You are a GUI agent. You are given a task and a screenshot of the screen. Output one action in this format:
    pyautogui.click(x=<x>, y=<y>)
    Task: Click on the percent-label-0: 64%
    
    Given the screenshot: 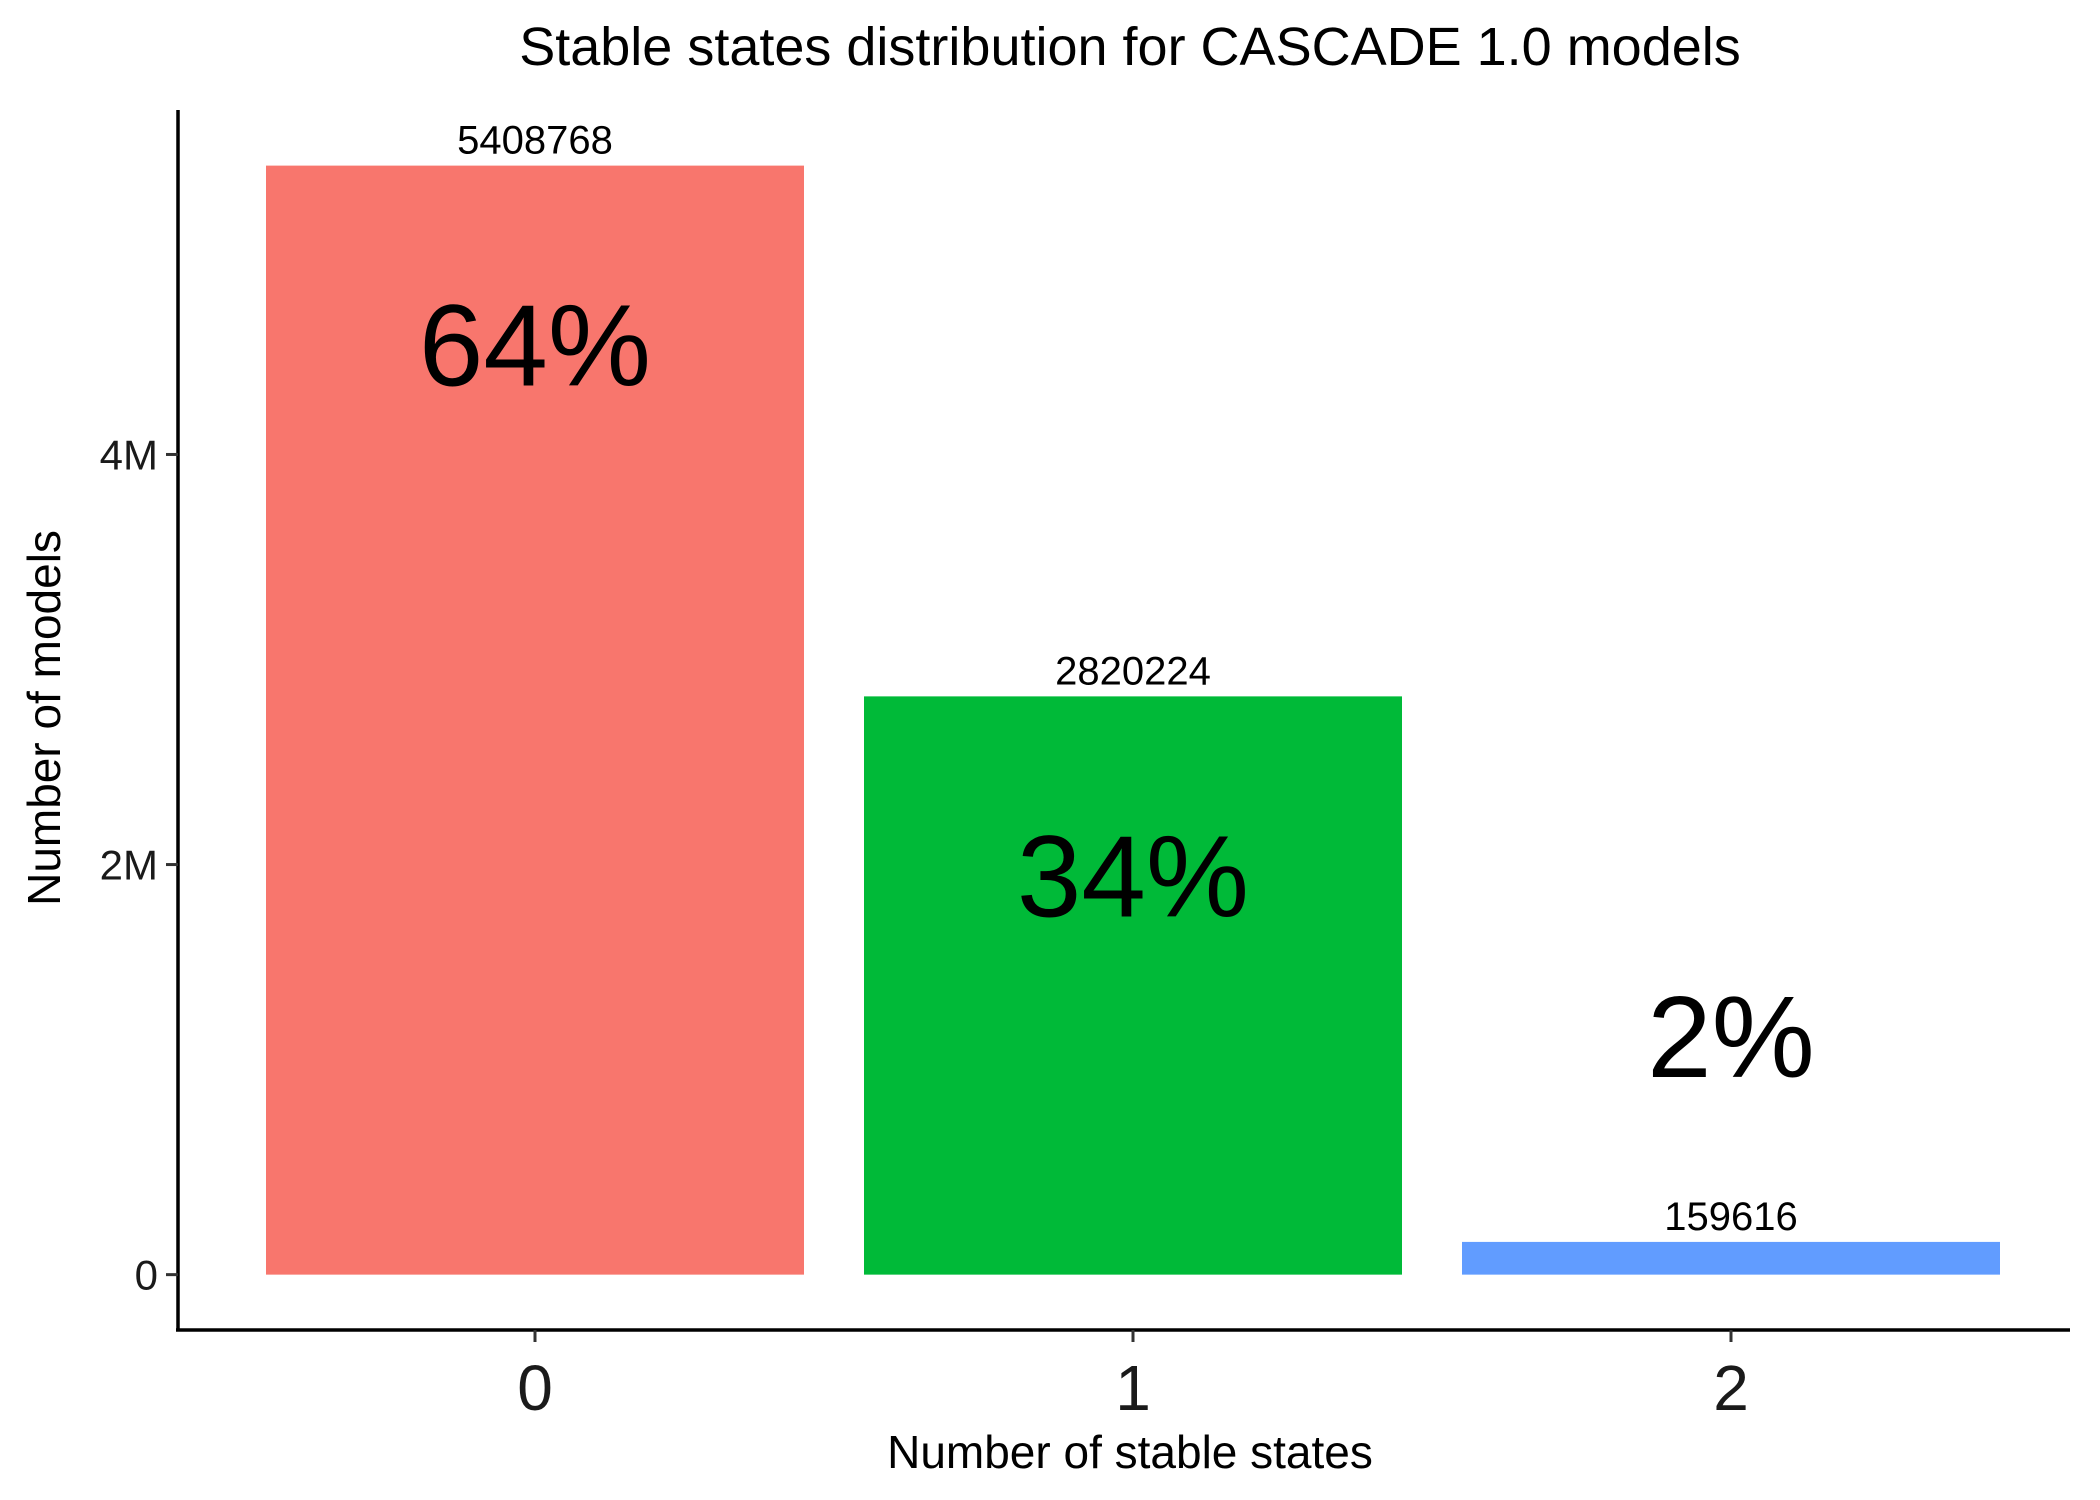 What is the action you would take?
    pyautogui.click(x=535, y=346)
    